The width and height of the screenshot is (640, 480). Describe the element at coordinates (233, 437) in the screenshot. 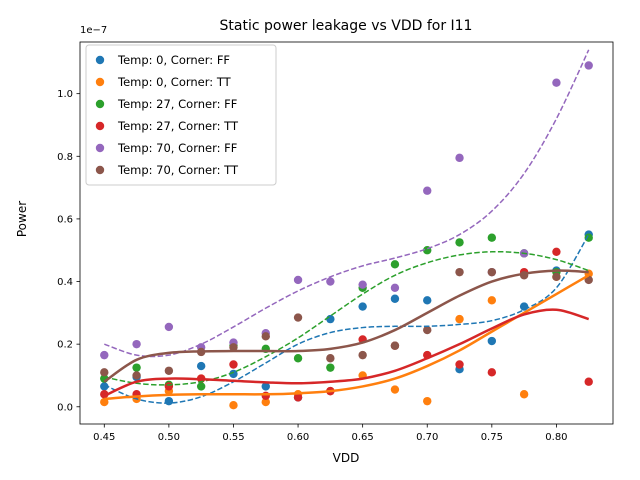

I see `x-tick-label-2: 0.55` at that location.